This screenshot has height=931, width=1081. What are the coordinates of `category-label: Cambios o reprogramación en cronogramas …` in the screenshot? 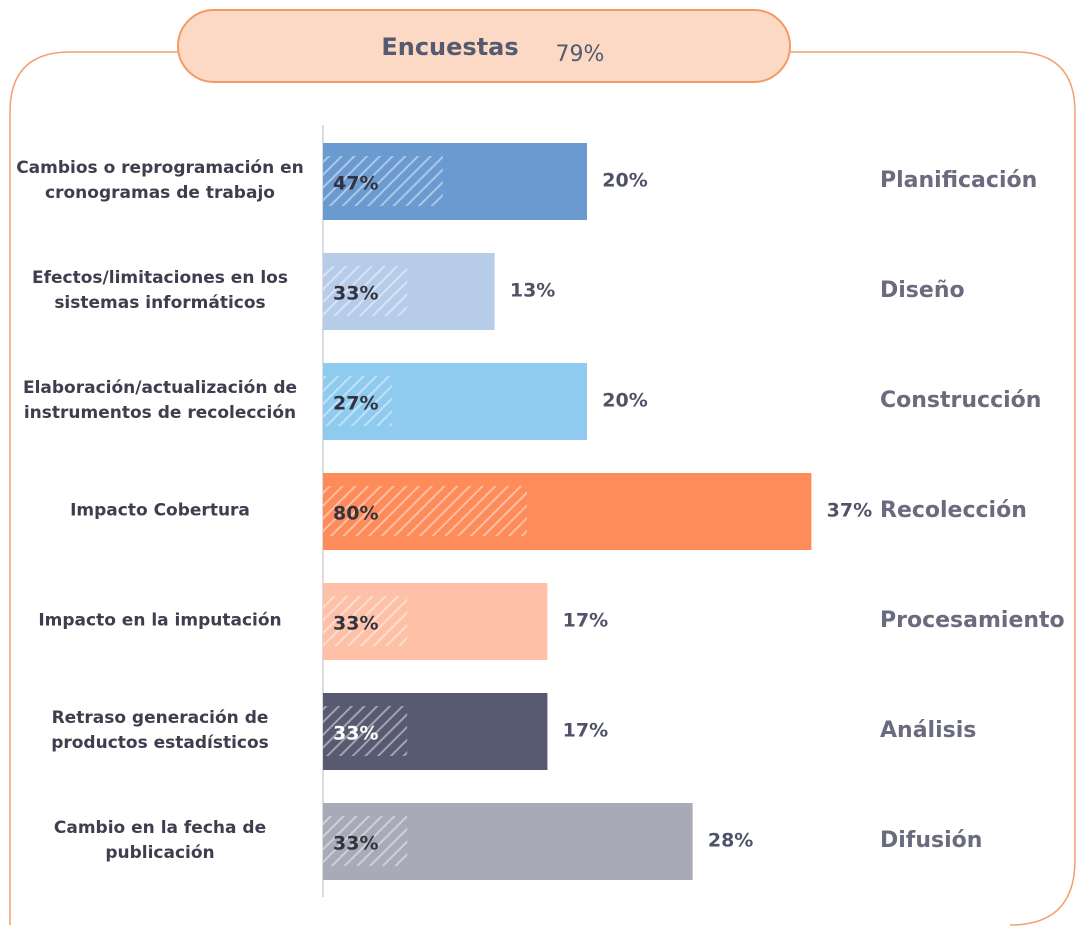 It's located at (160, 180).